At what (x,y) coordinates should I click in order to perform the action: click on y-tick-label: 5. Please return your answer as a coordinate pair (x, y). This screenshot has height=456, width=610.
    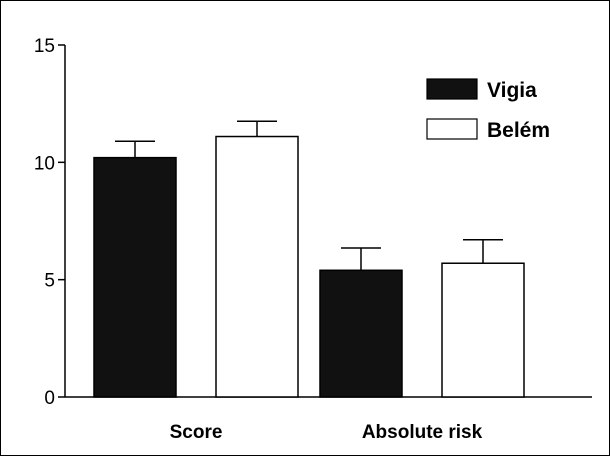
    Looking at the image, I should click on (49, 281).